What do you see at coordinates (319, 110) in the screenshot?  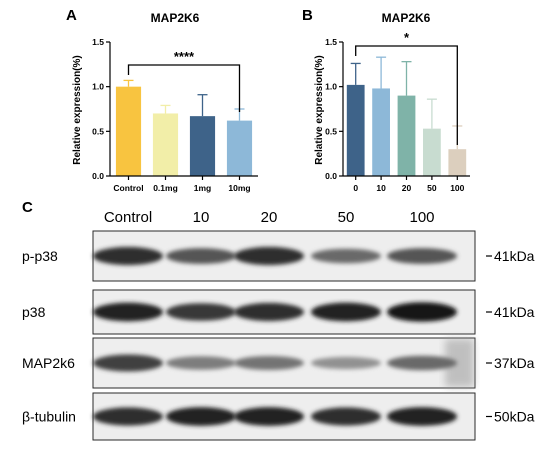 I see `panel-b-ylabel: Relative expression(%)` at bounding box center [319, 110].